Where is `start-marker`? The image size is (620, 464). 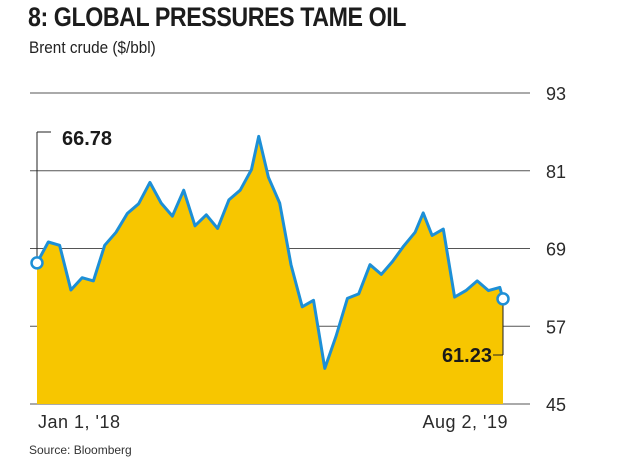 start-marker is located at coordinates (37, 263).